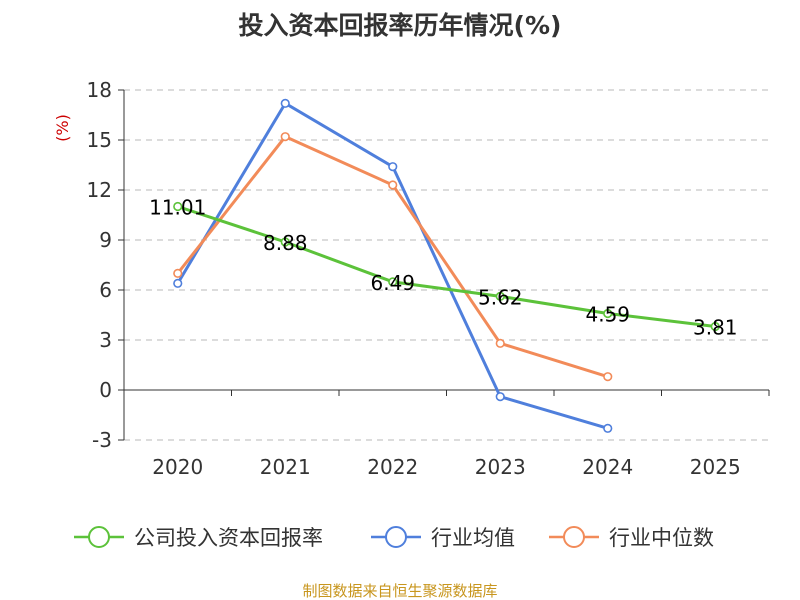 Image resolution: width=800 pixels, height=600 pixels. I want to click on source-note: 制图数据来自恒生聚源数据库, so click(399, 591).